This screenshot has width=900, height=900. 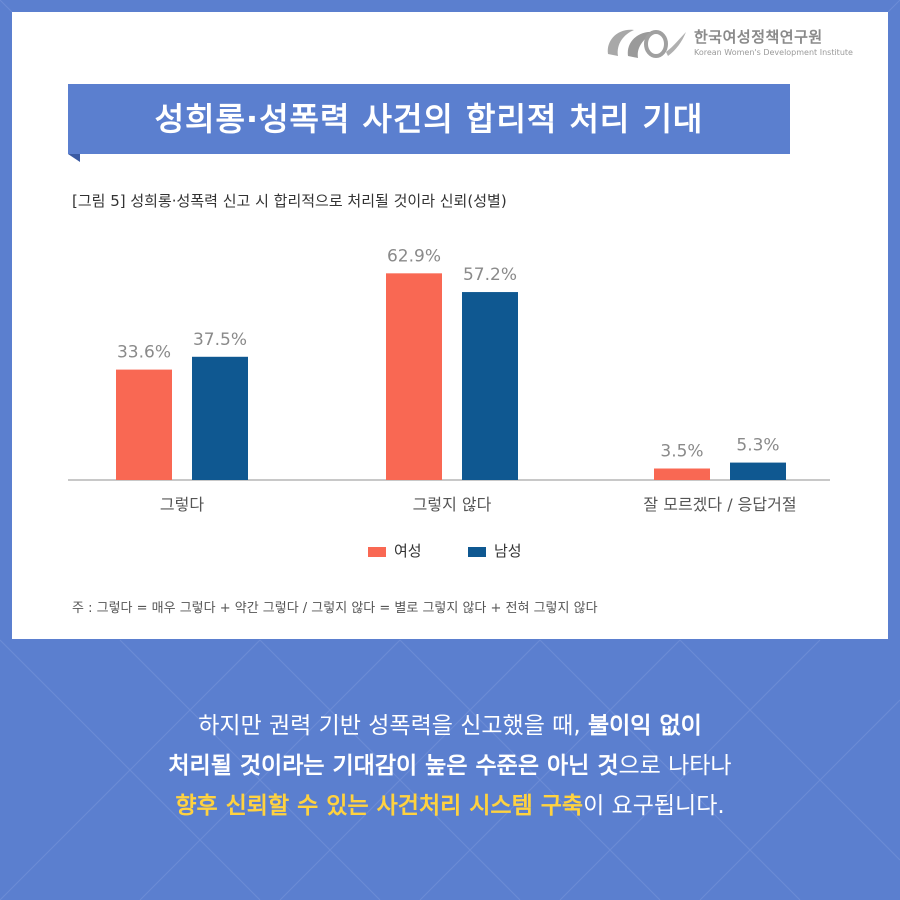 I want to click on bottom-line-2: 처리될 것이라는 기대감이 높은 수준은 아닌 것으로 나타나, so click(x=450, y=766).